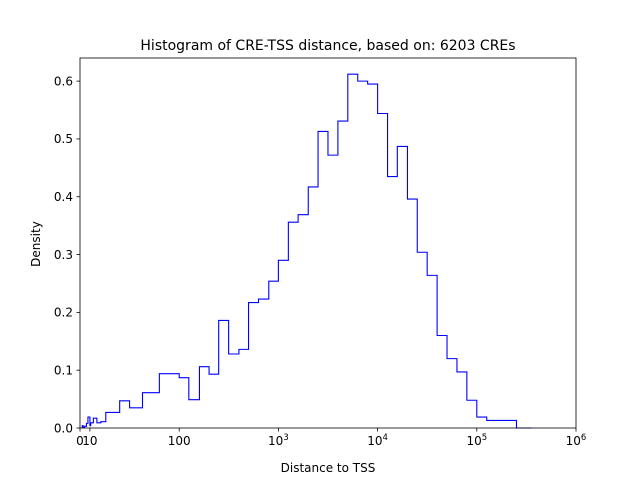 The height and width of the screenshot is (480, 640). What do you see at coordinates (63, 428) in the screenshot?
I see `y-tick-label: 0.0` at bounding box center [63, 428].